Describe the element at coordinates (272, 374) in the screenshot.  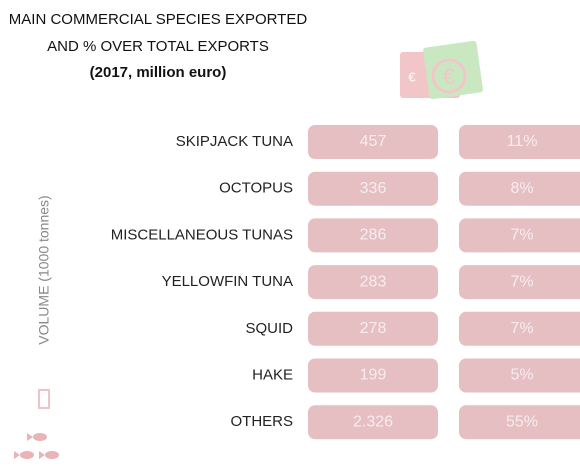
I see `species-name: HAKE` at that location.